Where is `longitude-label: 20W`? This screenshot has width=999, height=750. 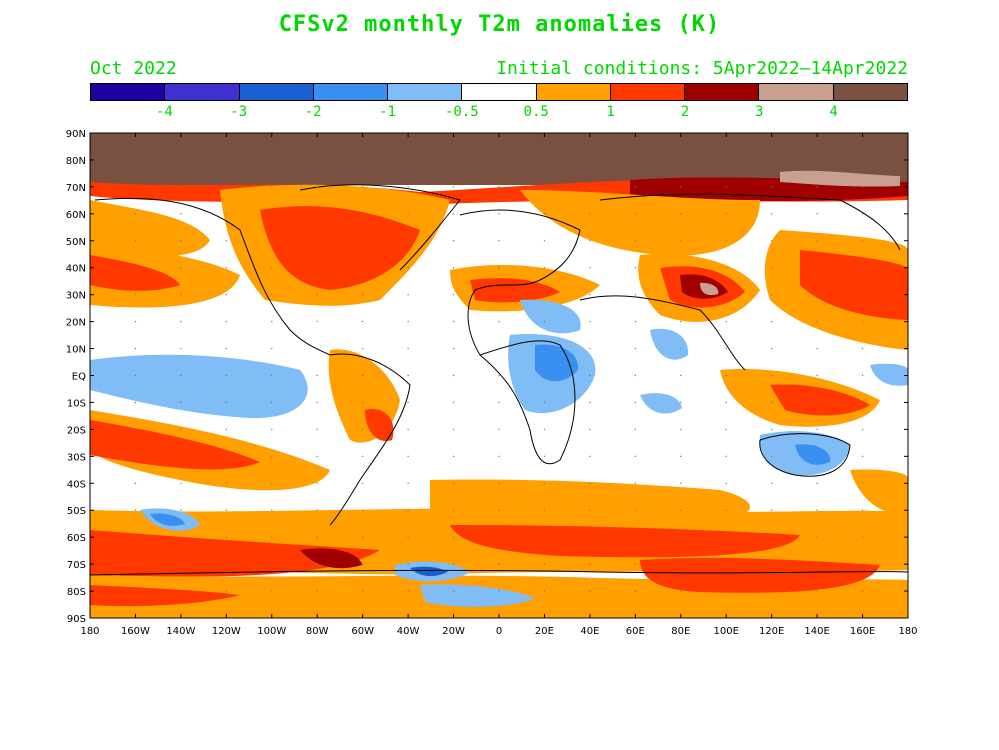
longitude-label: 20W is located at coordinates (453, 631).